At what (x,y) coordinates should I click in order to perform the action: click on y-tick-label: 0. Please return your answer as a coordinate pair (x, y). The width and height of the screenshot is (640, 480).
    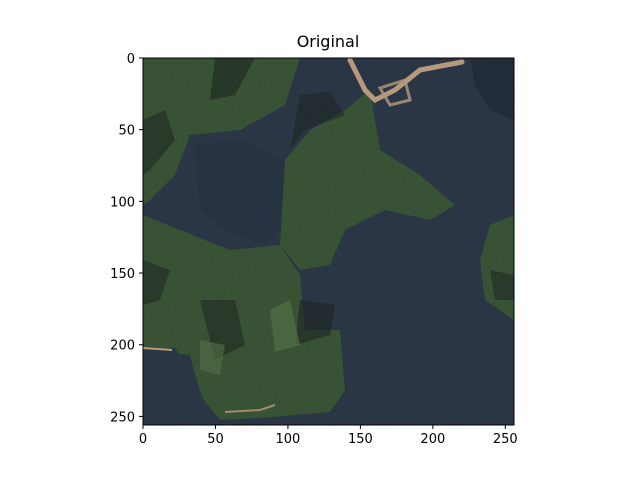
    Looking at the image, I should click on (131, 59).